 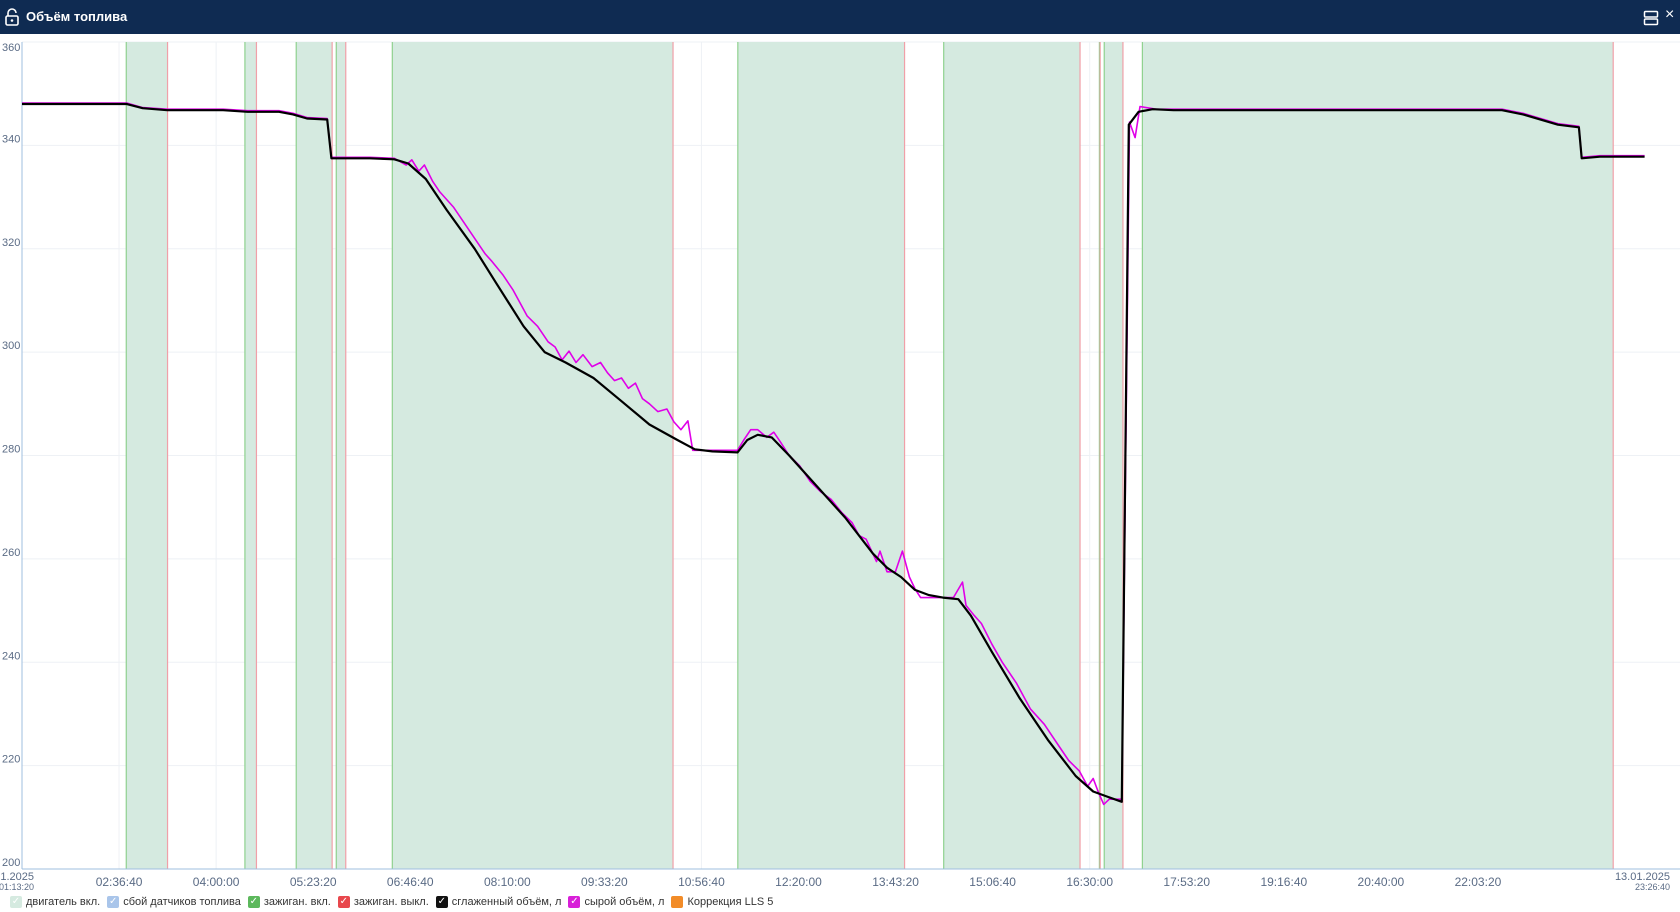 What do you see at coordinates (119, 882) in the screenshot?
I see `x-tick-label: 02:36:40` at bounding box center [119, 882].